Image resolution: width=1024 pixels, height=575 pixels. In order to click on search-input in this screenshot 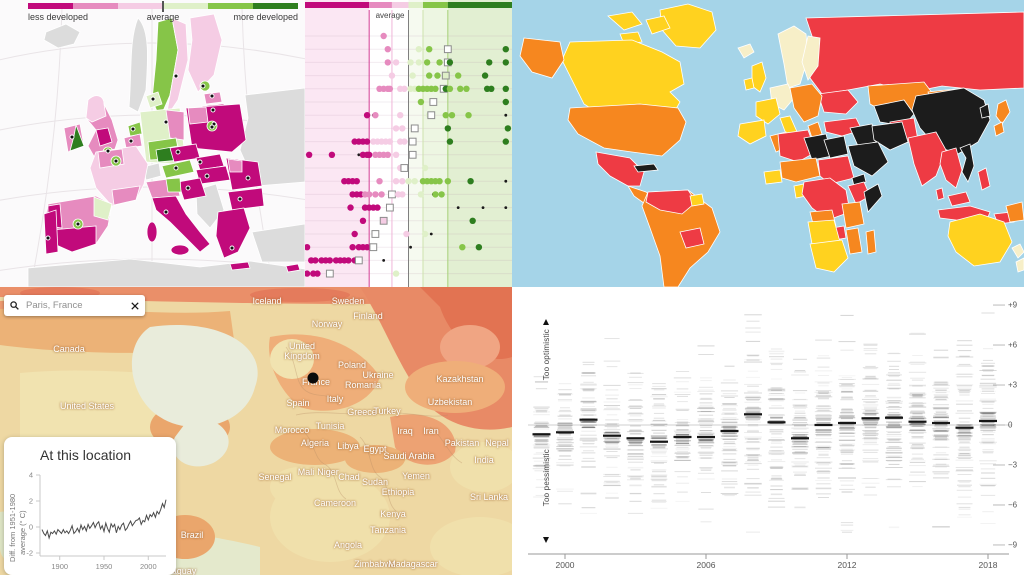, I will do `click(77, 305)`.